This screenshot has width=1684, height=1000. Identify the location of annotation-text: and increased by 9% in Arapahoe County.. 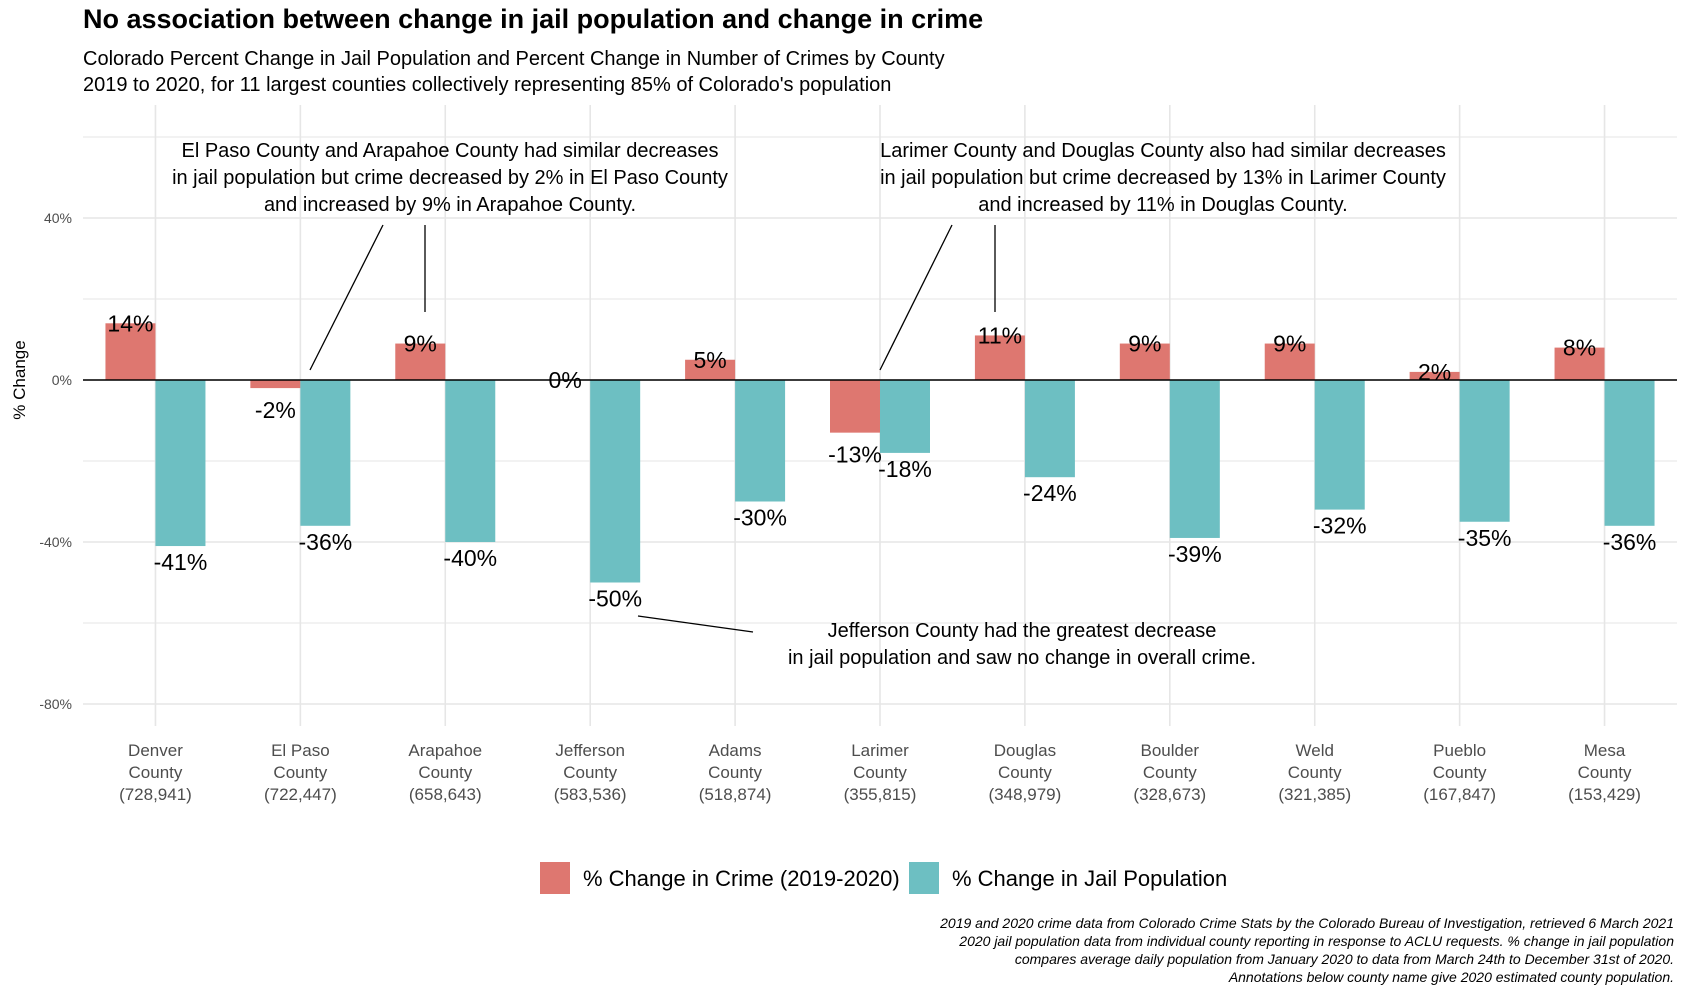
(450, 205).